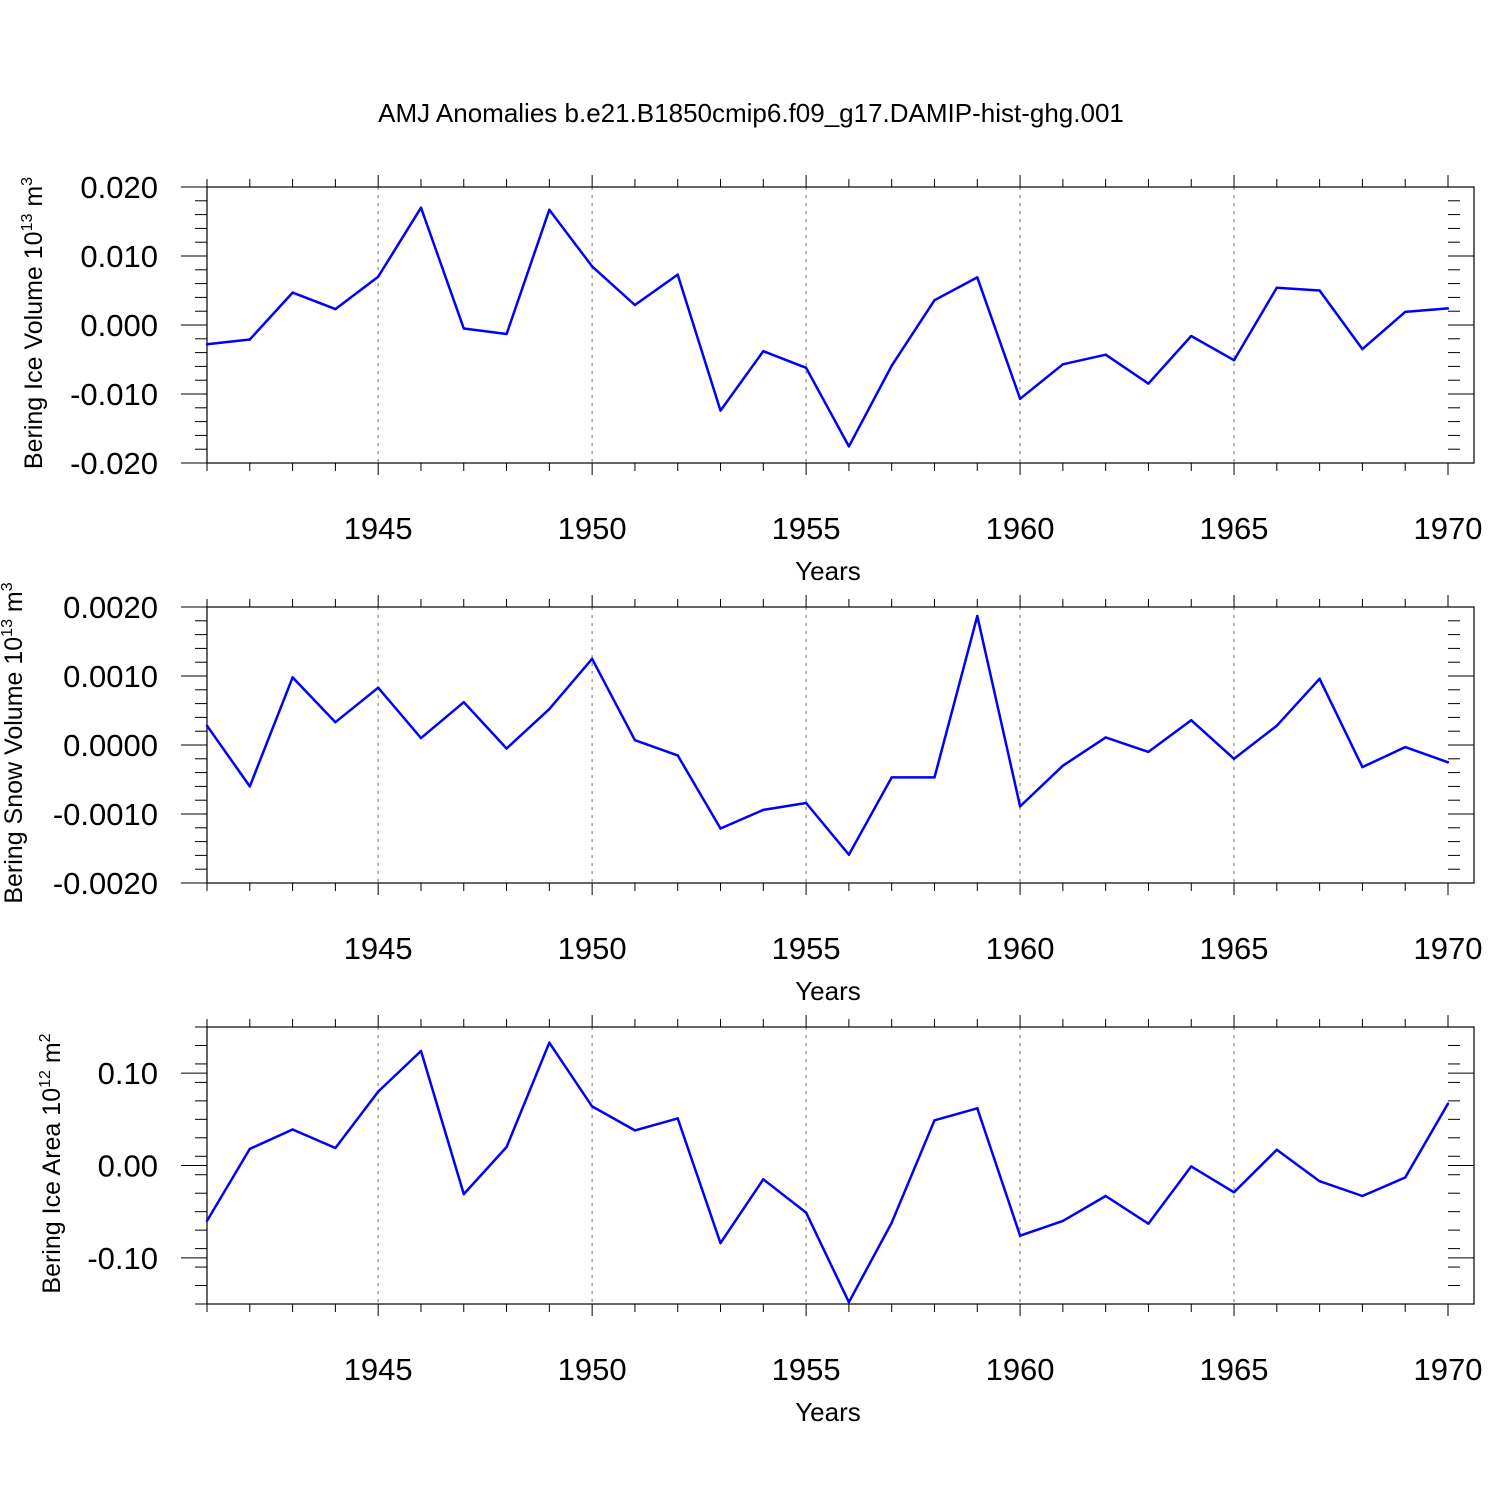  Describe the element at coordinates (110, 676) in the screenshot. I see `y-tick-label: 0.0010` at that location.